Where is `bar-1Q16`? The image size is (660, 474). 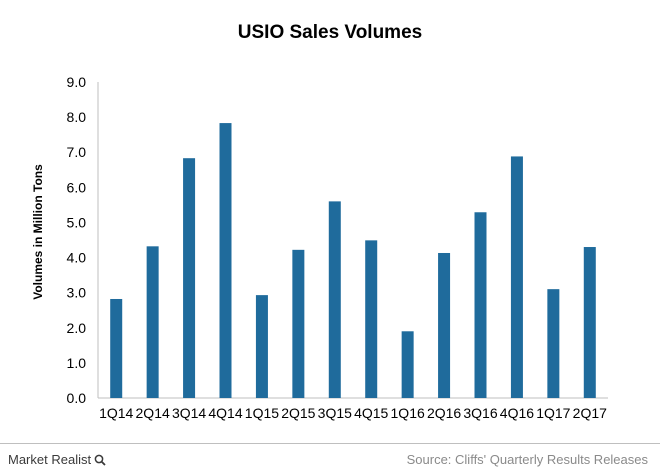 bar-1Q16 is located at coordinates (407, 364).